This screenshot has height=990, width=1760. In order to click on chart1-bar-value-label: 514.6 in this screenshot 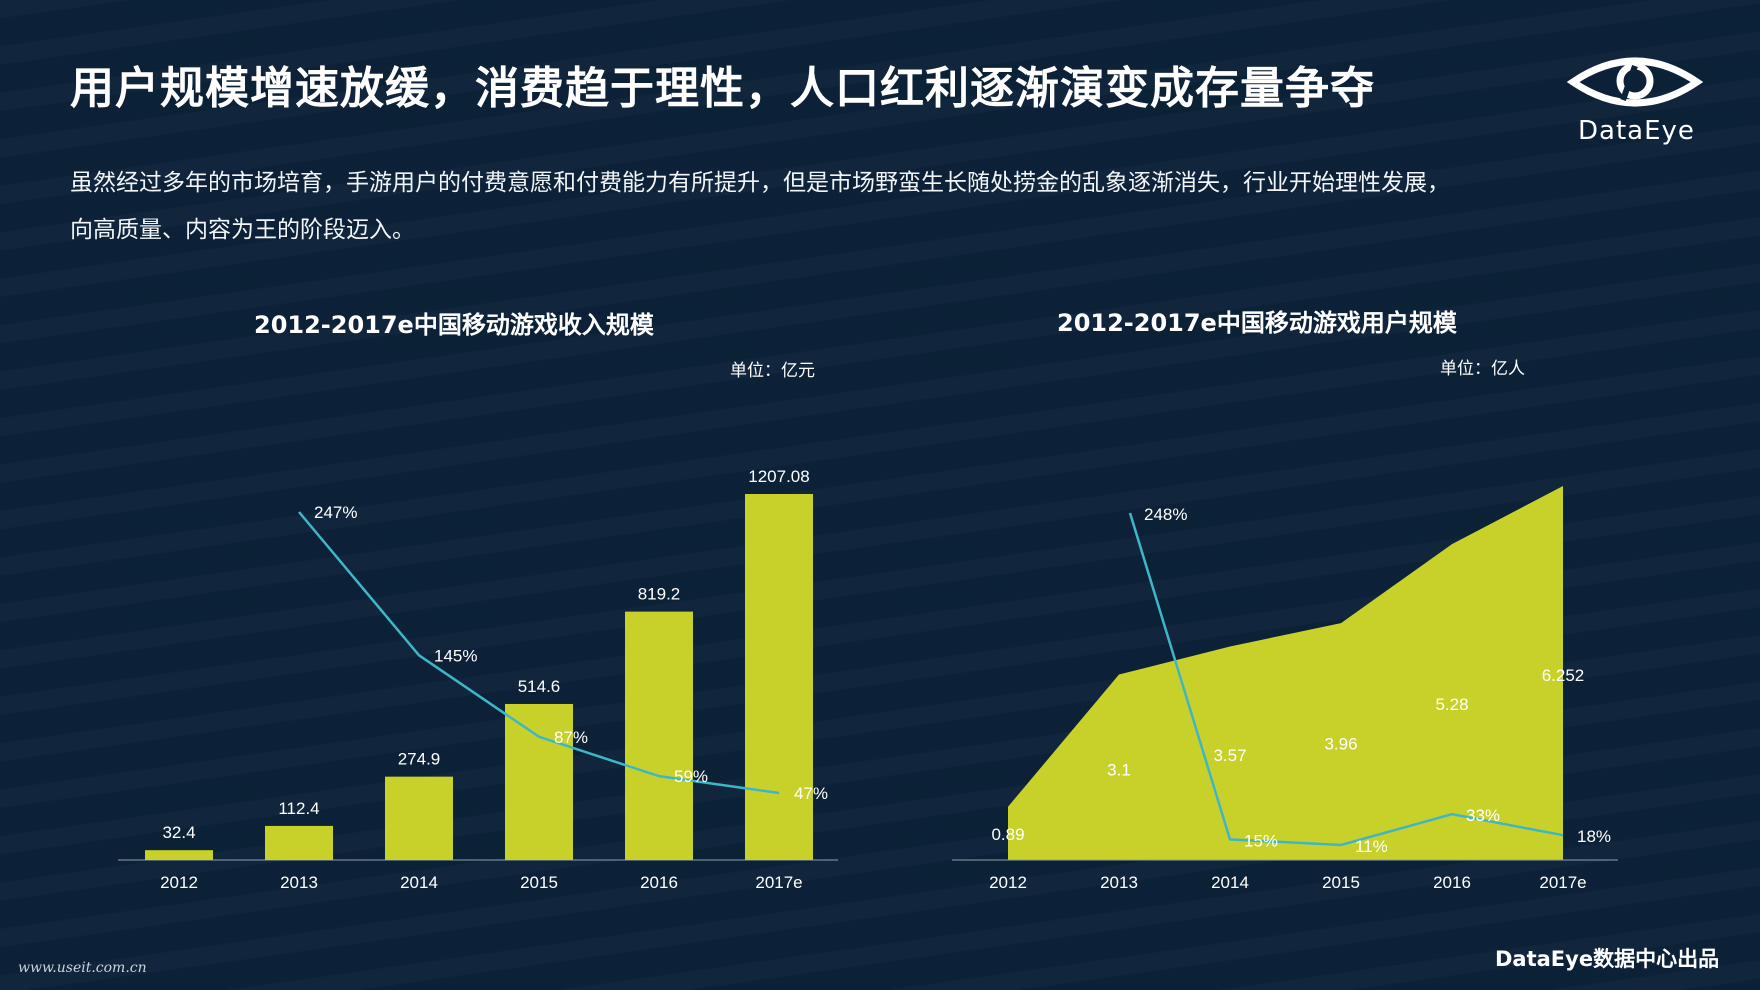, I will do `click(539, 686)`.